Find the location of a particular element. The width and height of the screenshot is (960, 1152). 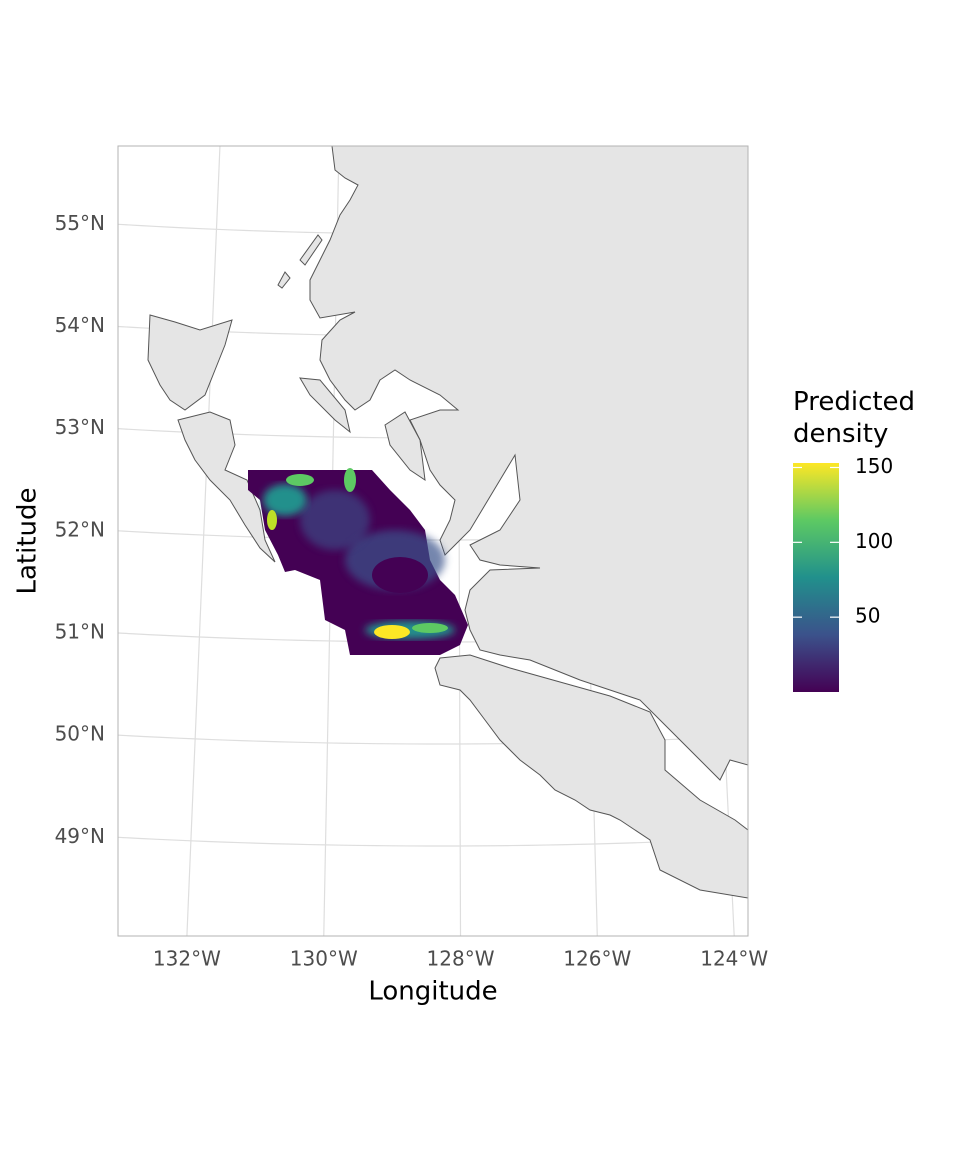

legend-tick-label: 50 is located at coordinates (867, 616).